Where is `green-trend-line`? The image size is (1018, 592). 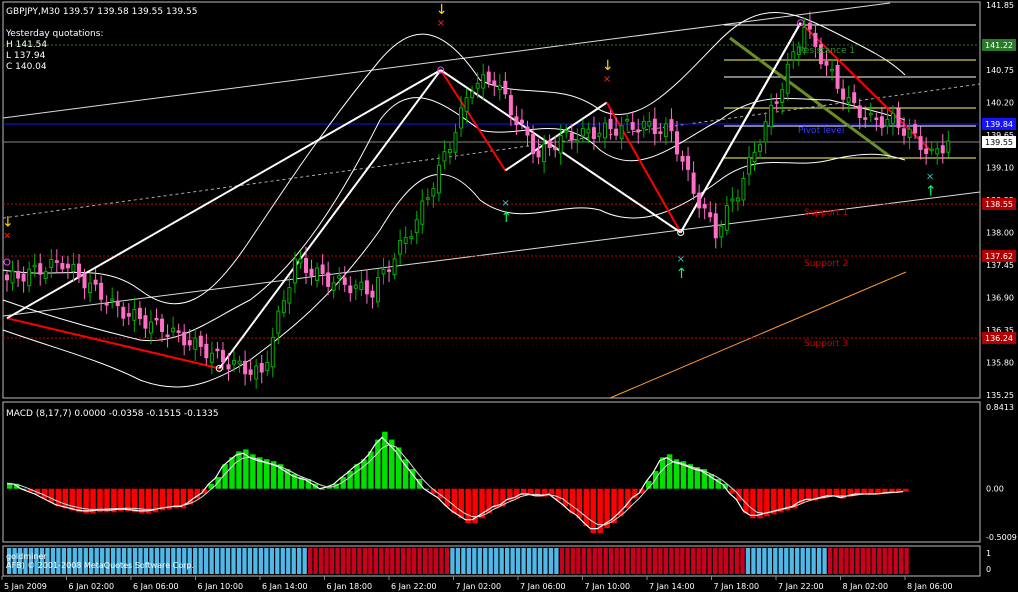 green-trend-line is located at coordinates (811, 98).